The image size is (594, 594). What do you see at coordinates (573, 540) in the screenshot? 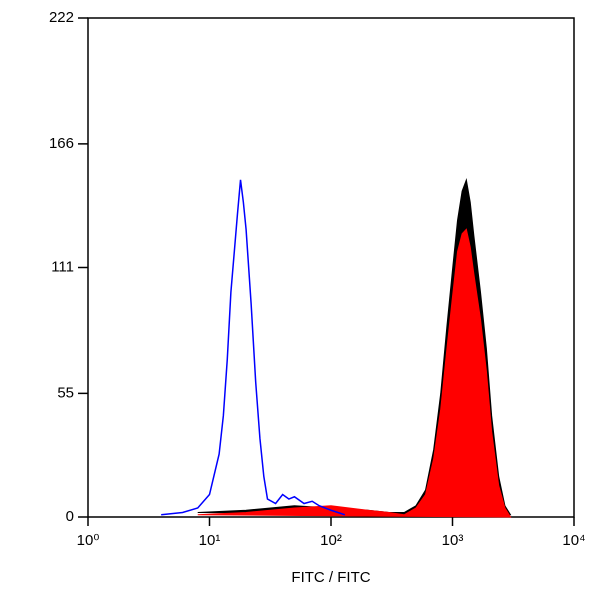
I see `x-tick-label: 10⁴` at bounding box center [573, 540].